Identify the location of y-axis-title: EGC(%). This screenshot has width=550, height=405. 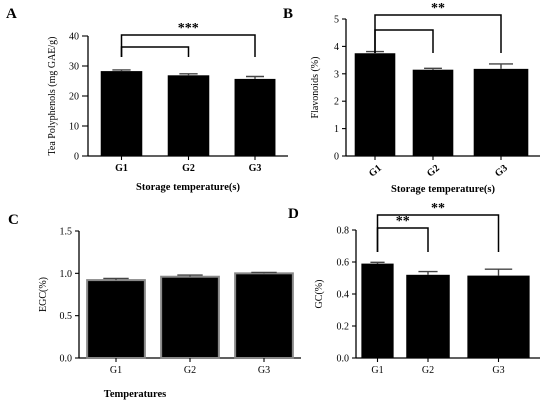
(43, 294).